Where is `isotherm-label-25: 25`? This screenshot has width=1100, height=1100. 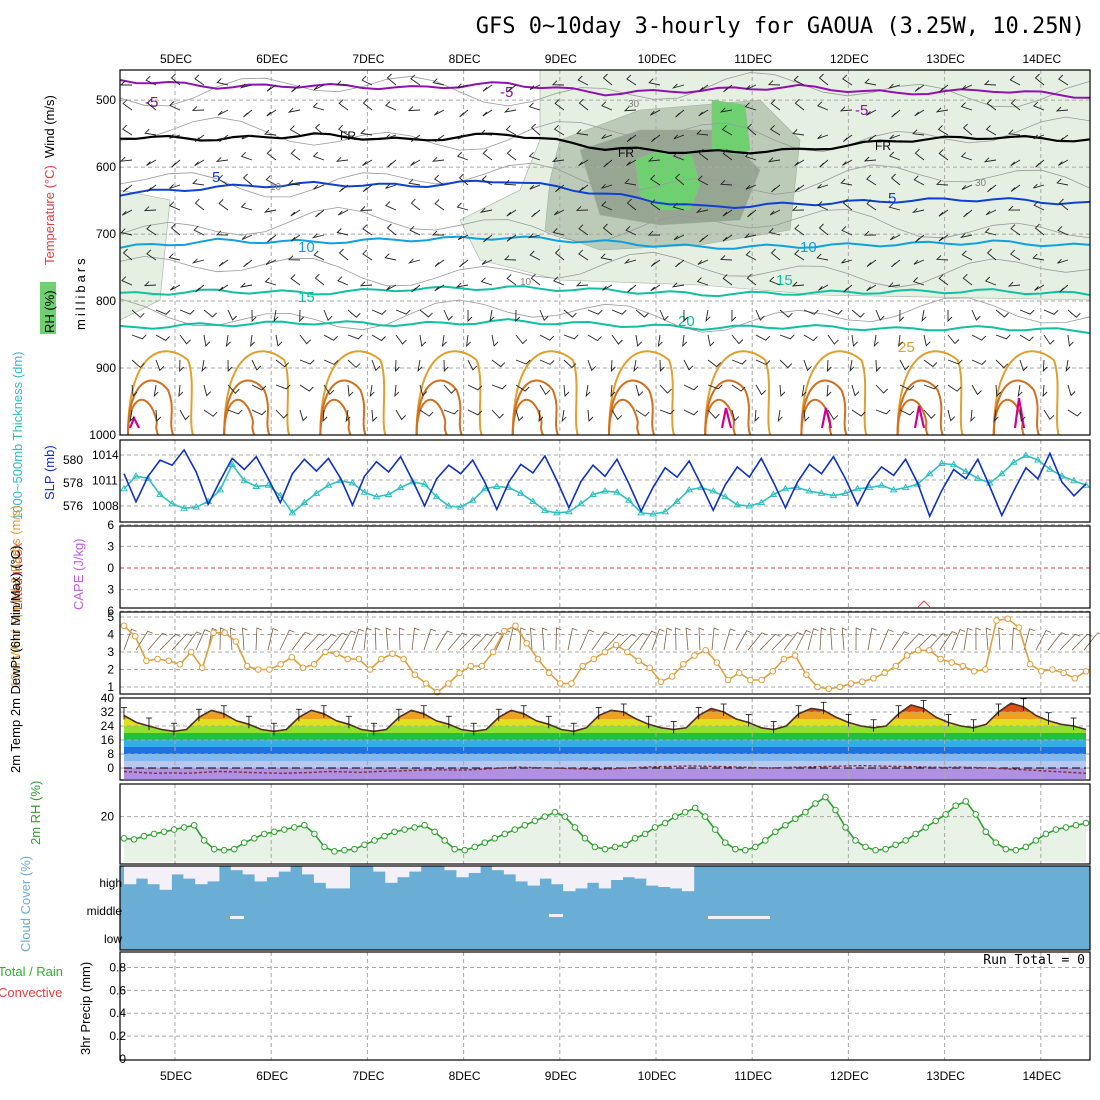 isotherm-label-25: 25 is located at coordinates (906, 347).